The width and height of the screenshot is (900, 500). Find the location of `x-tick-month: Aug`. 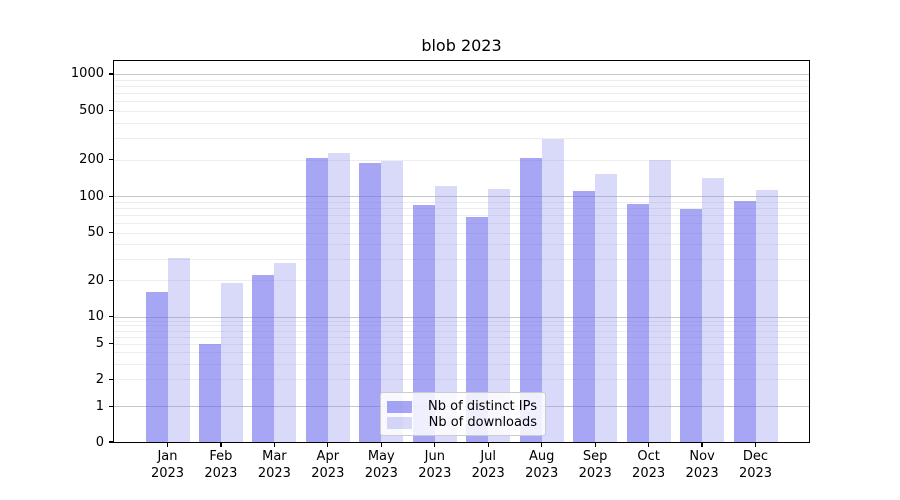

x-tick-month: Aug is located at coordinates (541, 456).